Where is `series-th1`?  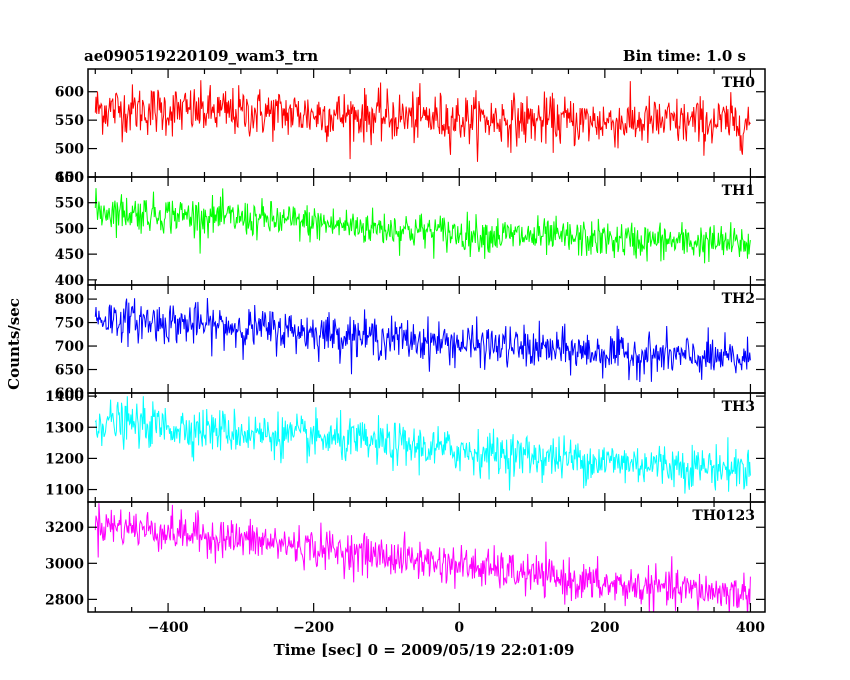 series-th1 is located at coordinates (422, 226).